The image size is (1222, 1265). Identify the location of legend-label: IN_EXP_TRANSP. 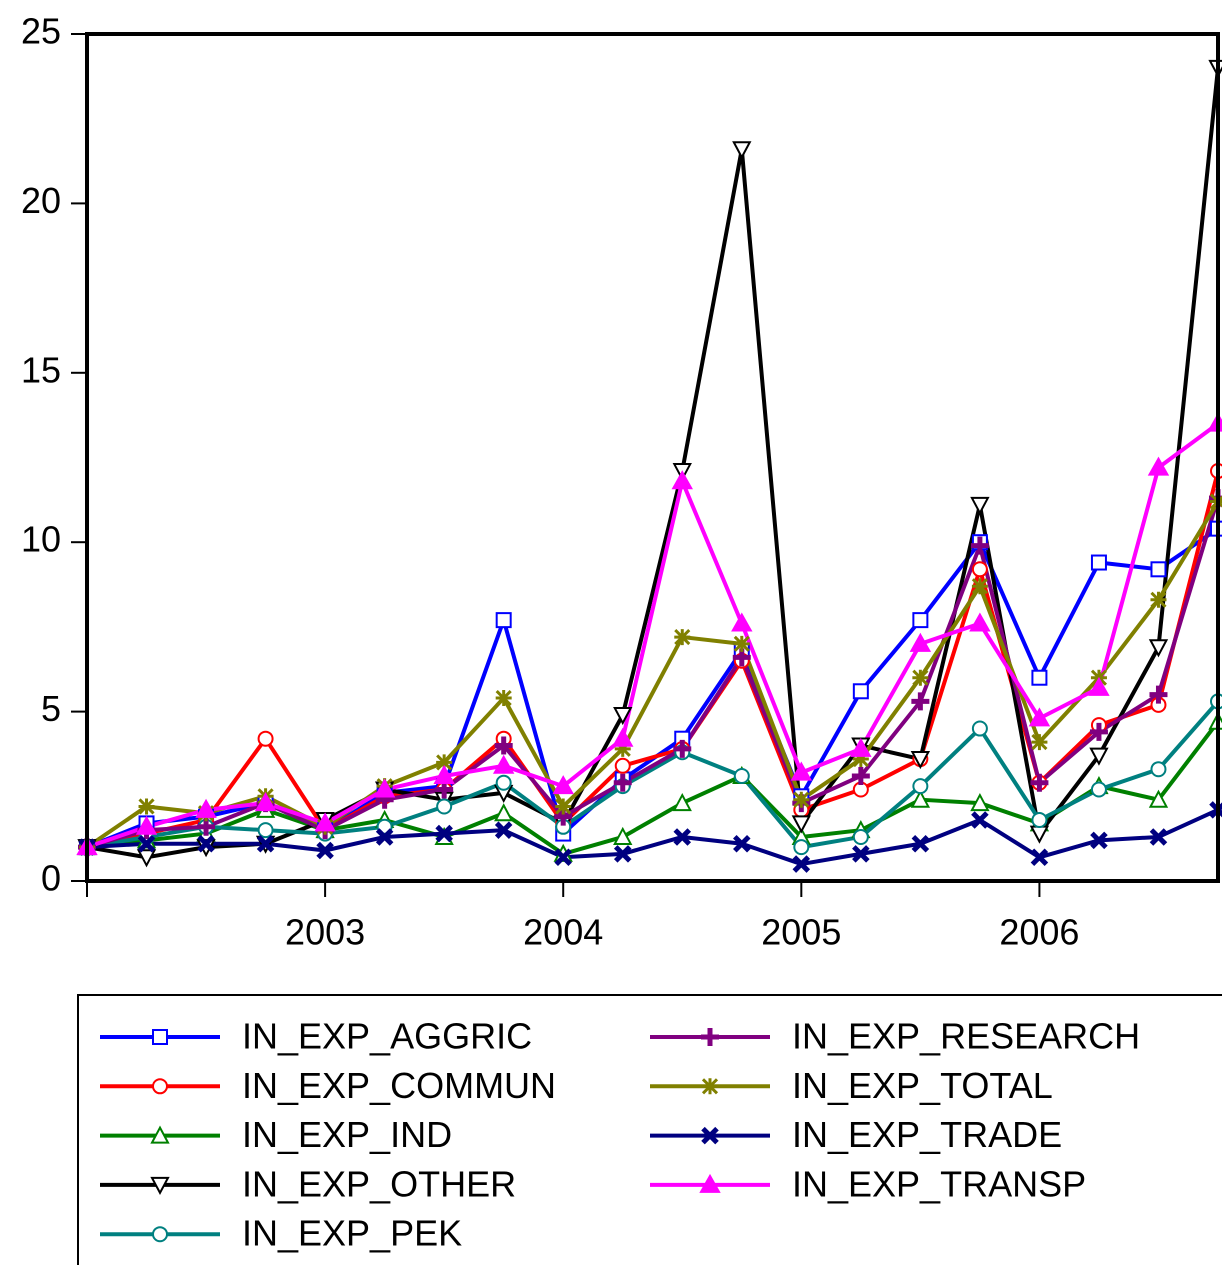
(939, 1183).